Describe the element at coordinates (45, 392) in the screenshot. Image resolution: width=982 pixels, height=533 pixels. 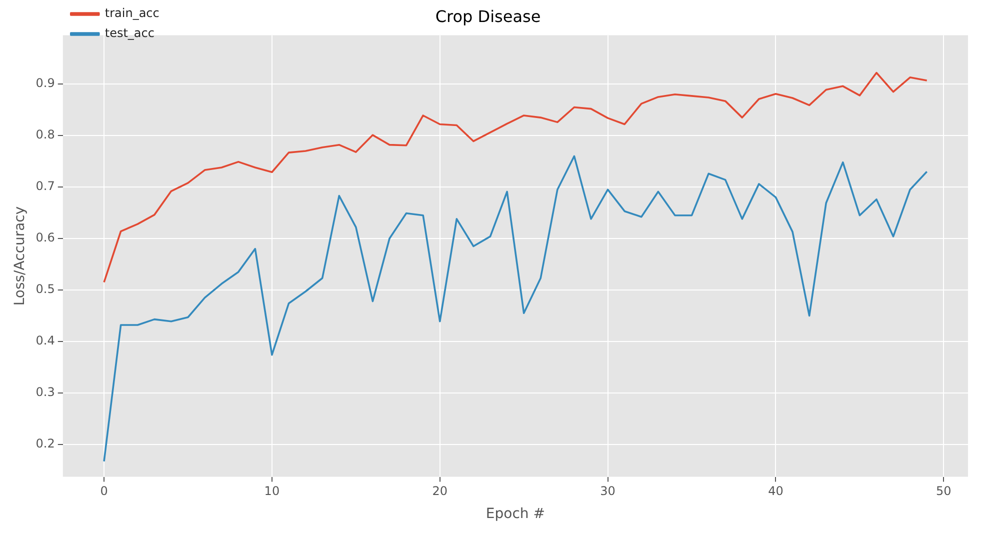
I see `y-tick-label: 0.3` at that location.